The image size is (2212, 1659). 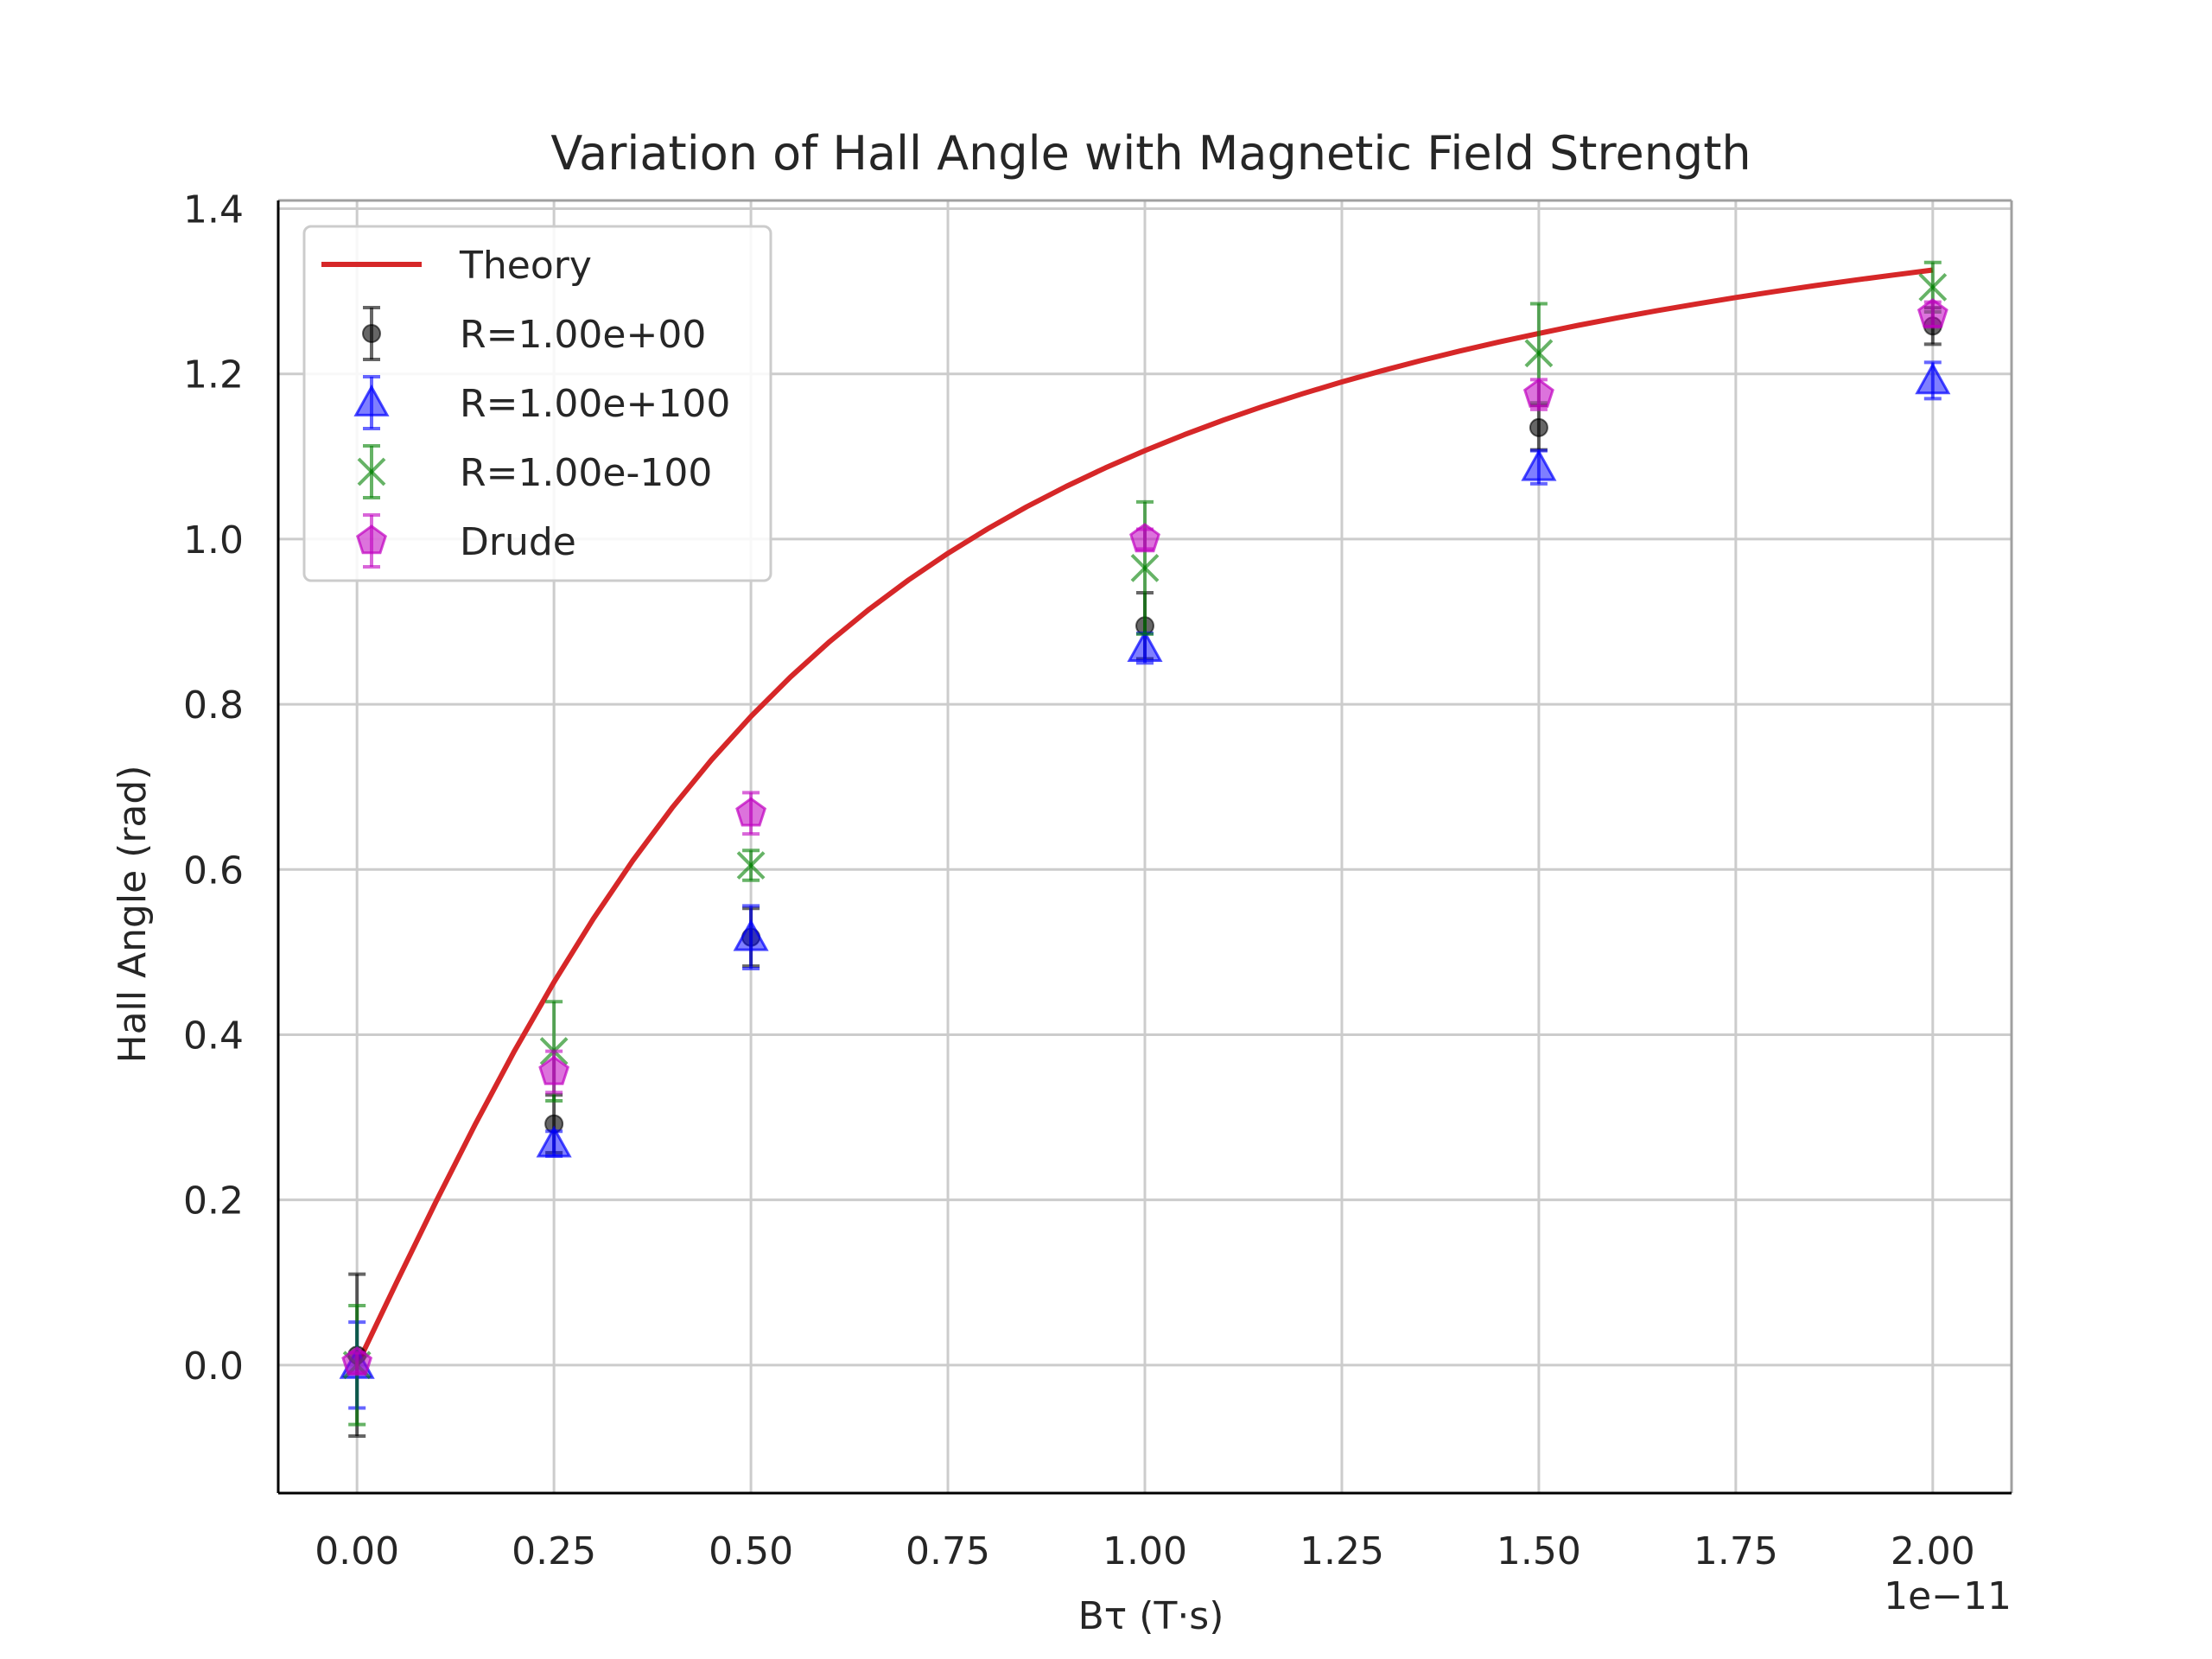 I want to click on y-tick-label: 0.4, so click(x=213, y=1036).